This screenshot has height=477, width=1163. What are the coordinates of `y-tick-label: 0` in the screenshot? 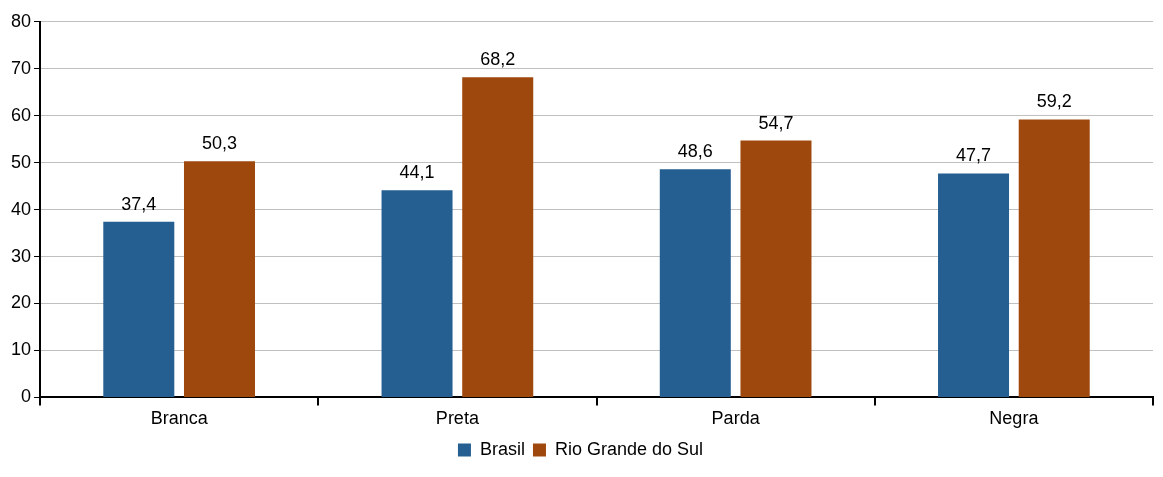 It's located at (26, 396).